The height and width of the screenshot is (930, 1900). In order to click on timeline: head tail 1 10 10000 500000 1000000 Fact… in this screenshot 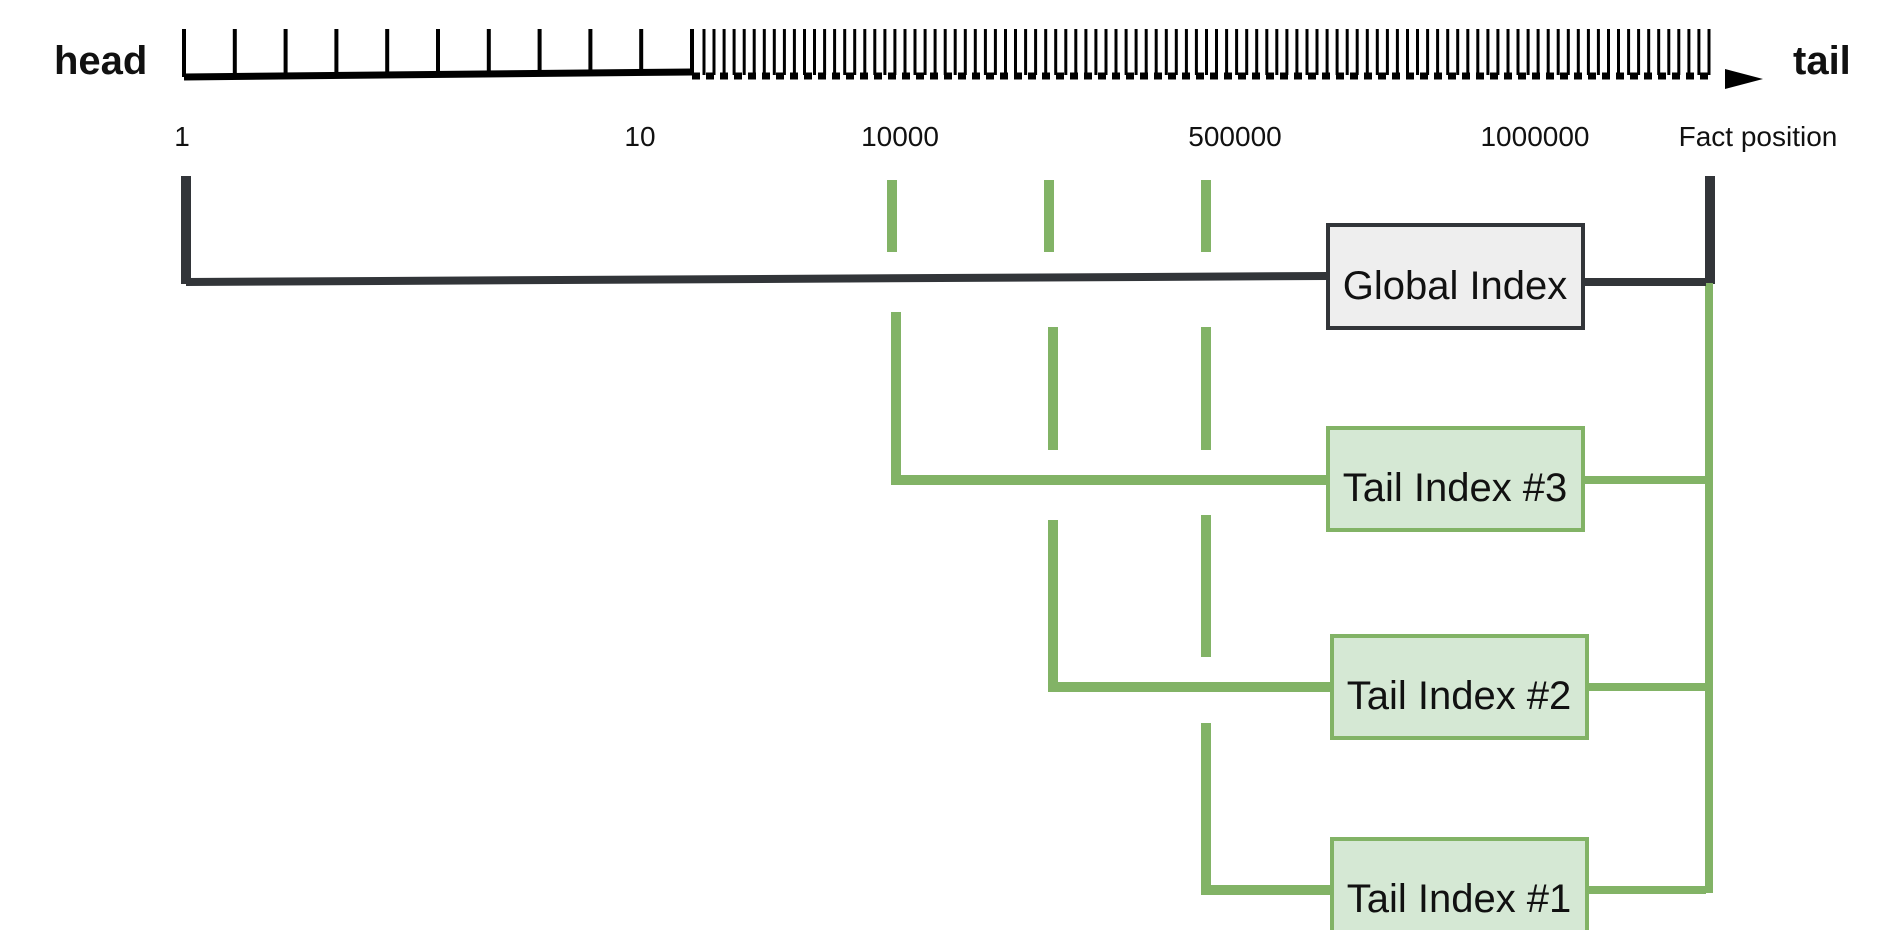, I will do `click(952, 90)`.